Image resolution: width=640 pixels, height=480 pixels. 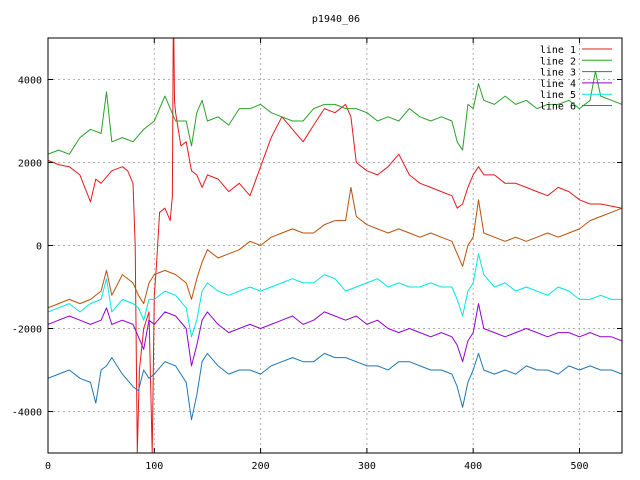 What do you see at coordinates (579, 466) in the screenshot?
I see `x-tick-label: 500` at bounding box center [579, 466].